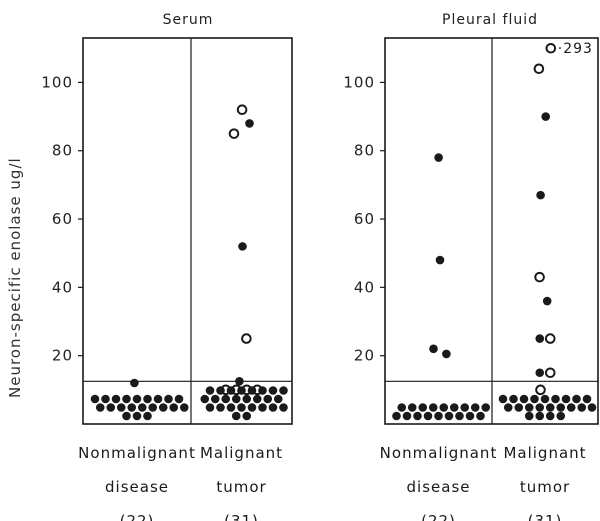 The width and height of the screenshot is (600, 521). Describe the element at coordinates (62, 151) in the screenshot. I see `panel1-ytick-label: 80` at that location.